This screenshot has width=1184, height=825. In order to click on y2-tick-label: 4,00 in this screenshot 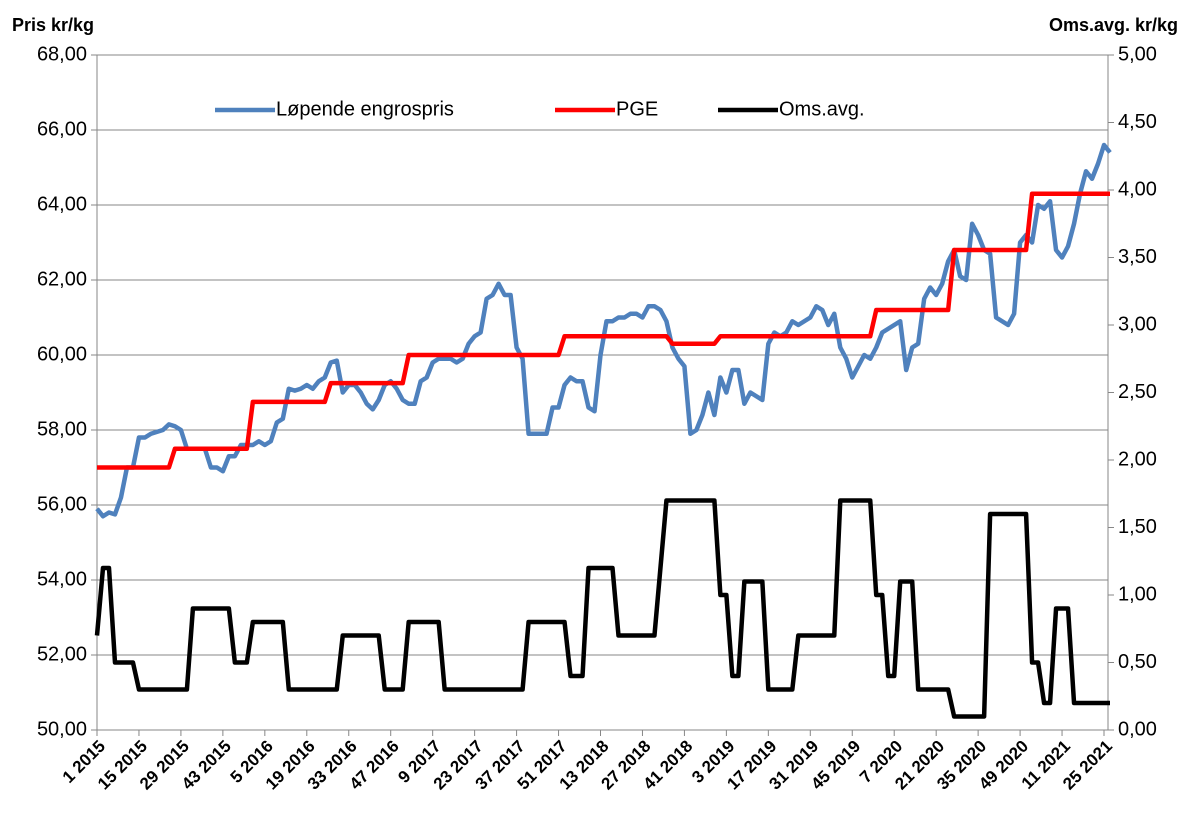, I will do `click(1137, 189)`.